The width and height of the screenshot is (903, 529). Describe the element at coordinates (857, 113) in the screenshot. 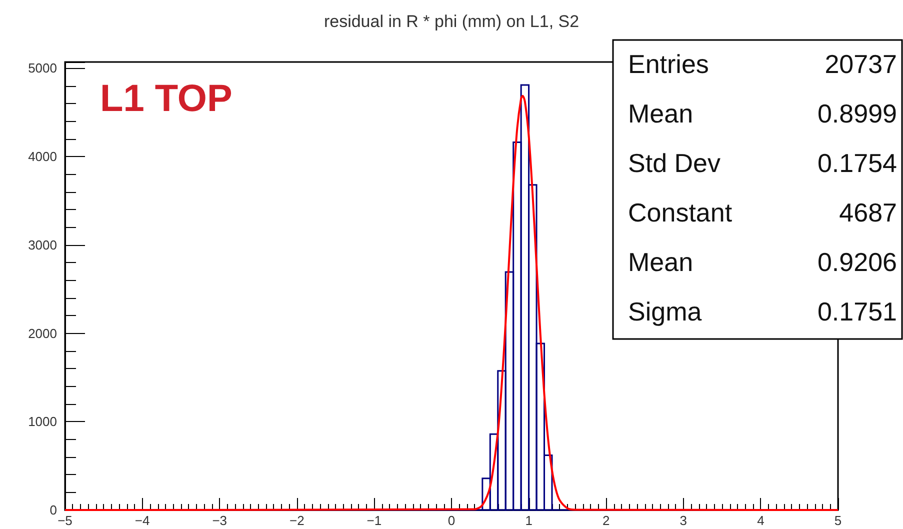

I see `annotation: 0.8999` at that location.